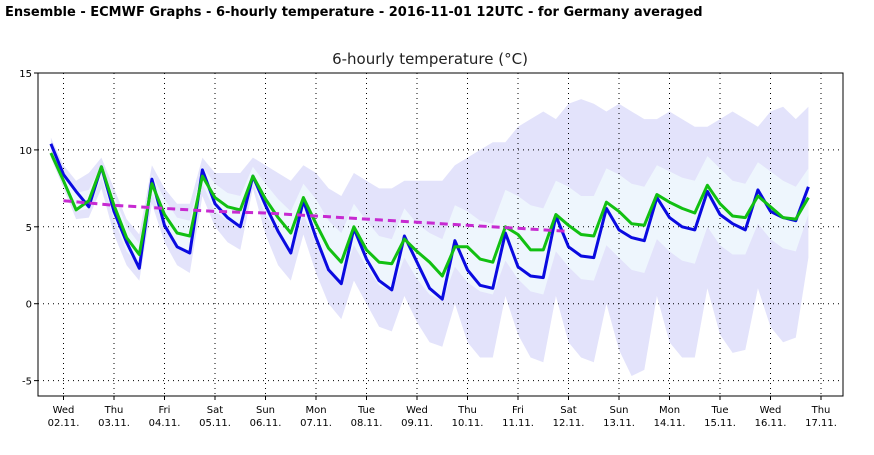  What do you see at coordinates (266, 423) in the screenshot?
I see `xtick-date-label: 06.11.` at bounding box center [266, 423].